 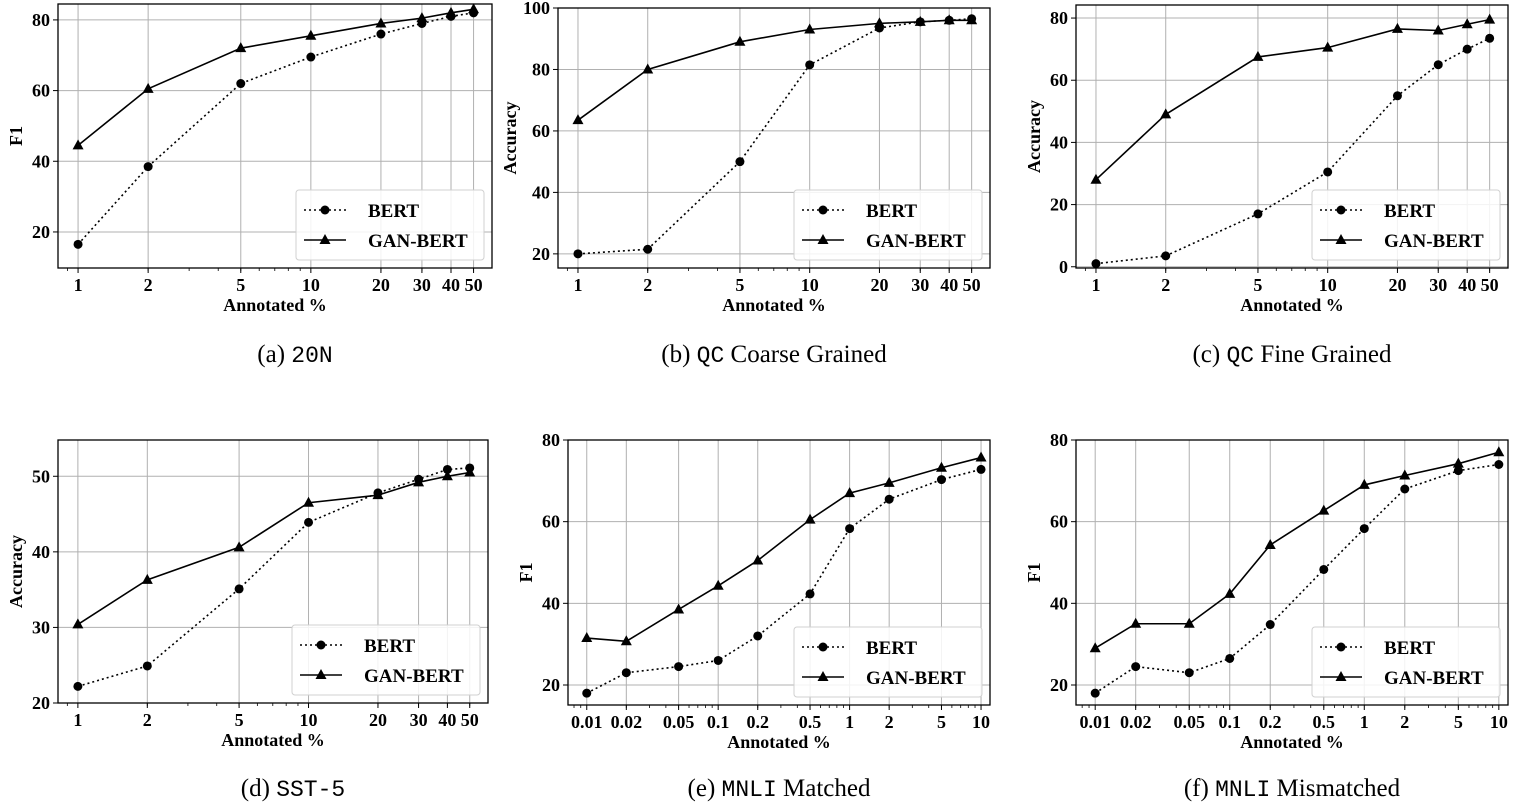 I want to click on y-axis-label: Accuracy, so click(x=1034, y=136).